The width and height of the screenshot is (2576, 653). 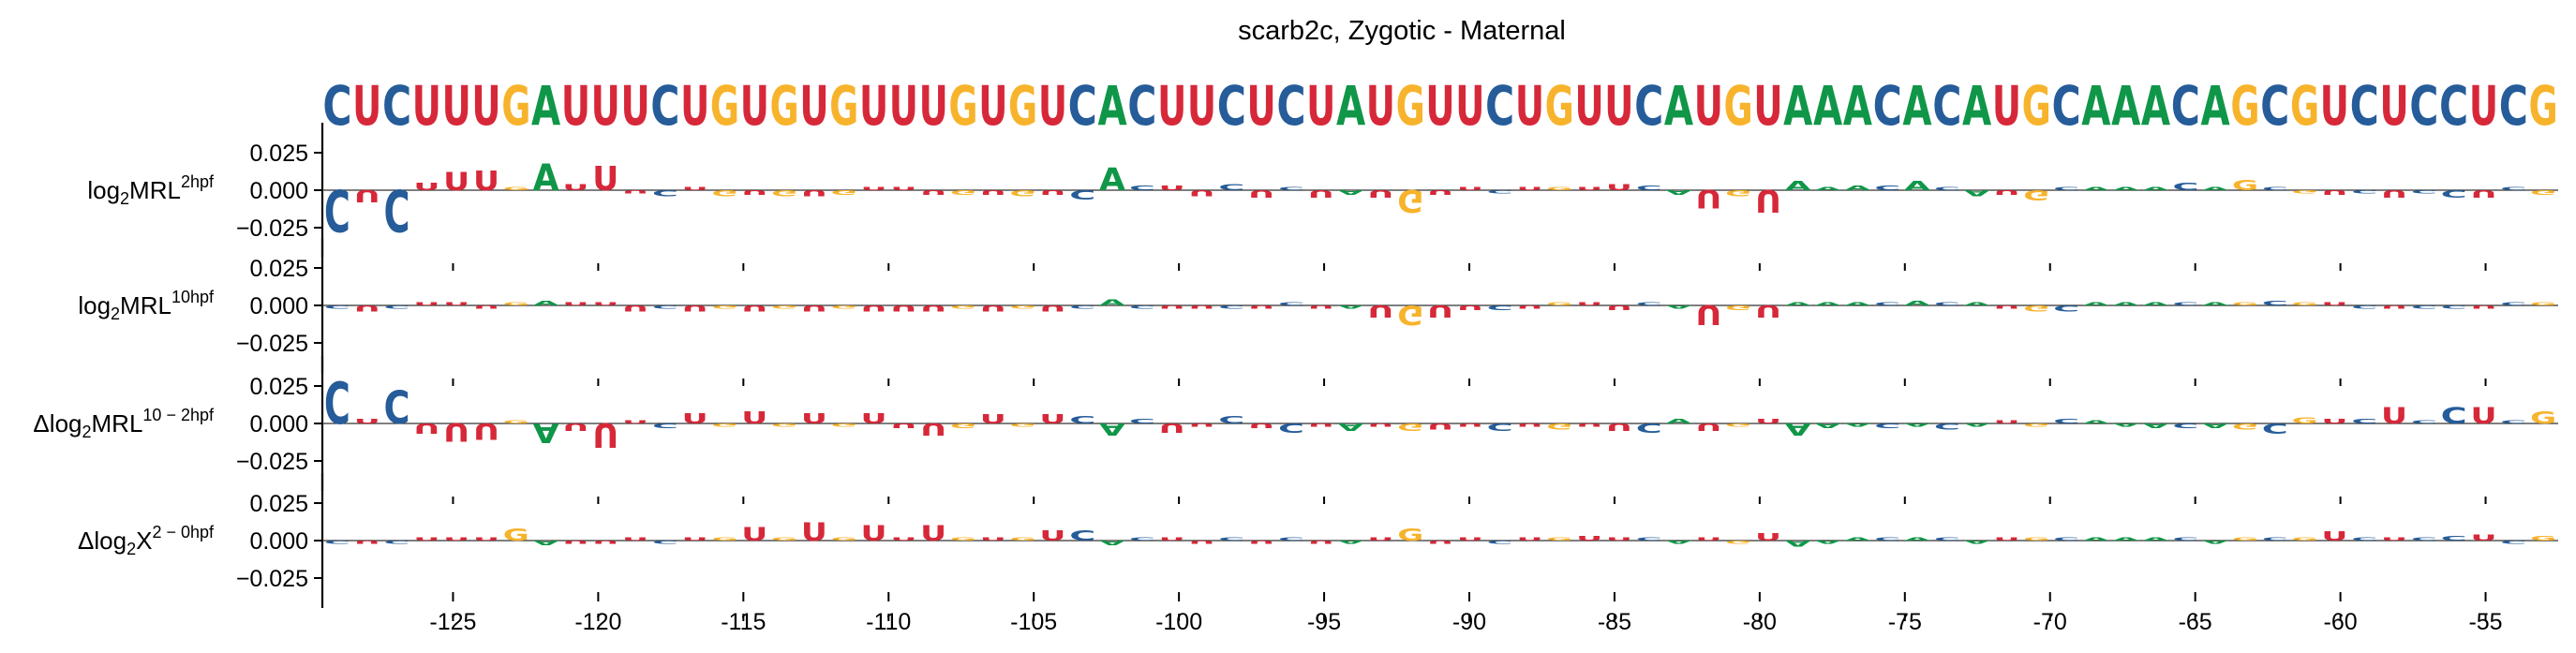 I want to click on panel-ylabel: log2MRL10hpf, so click(x=146, y=305).